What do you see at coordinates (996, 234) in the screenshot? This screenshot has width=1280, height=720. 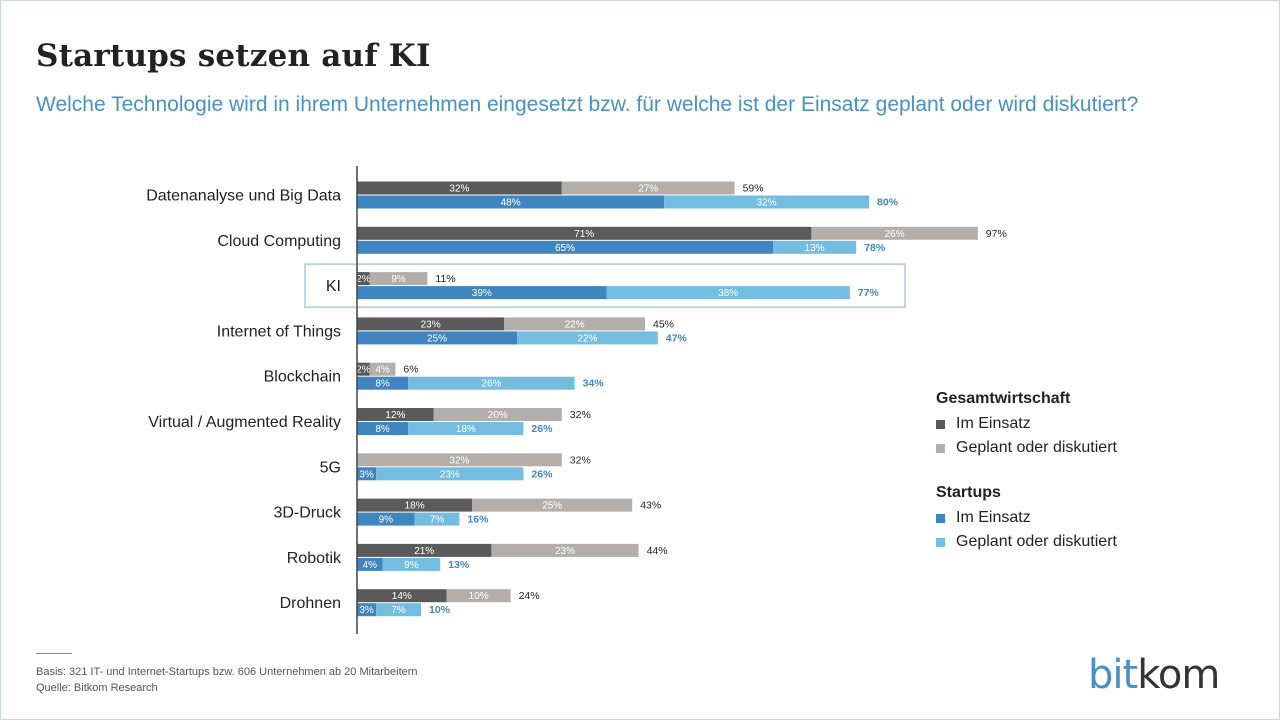 I see `total-label-gesamt: 97%` at bounding box center [996, 234].